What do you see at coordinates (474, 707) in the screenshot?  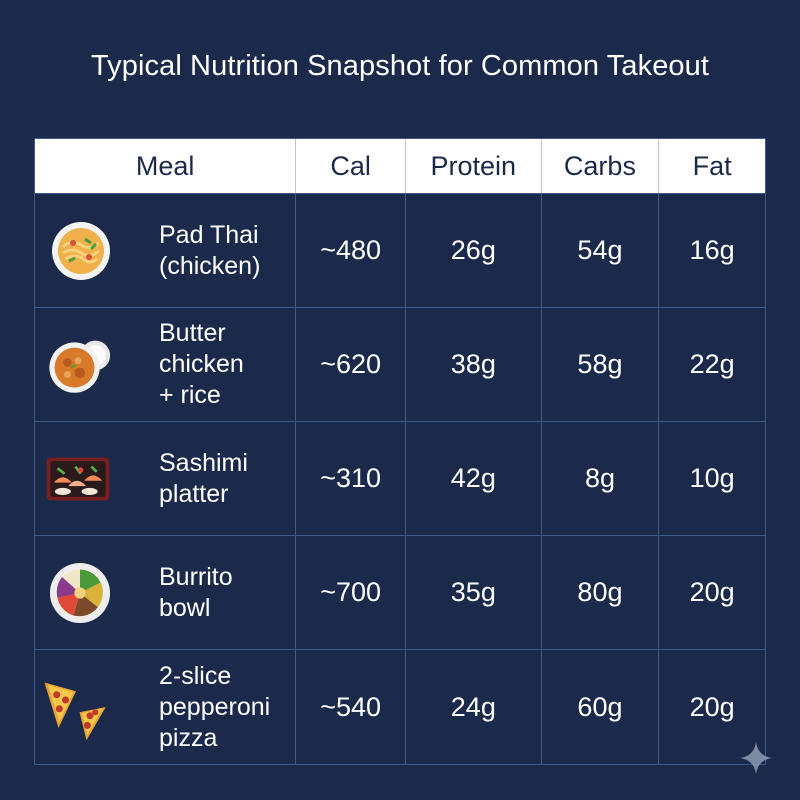 I see `protein-value: 24g` at bounding box center [474, 707].